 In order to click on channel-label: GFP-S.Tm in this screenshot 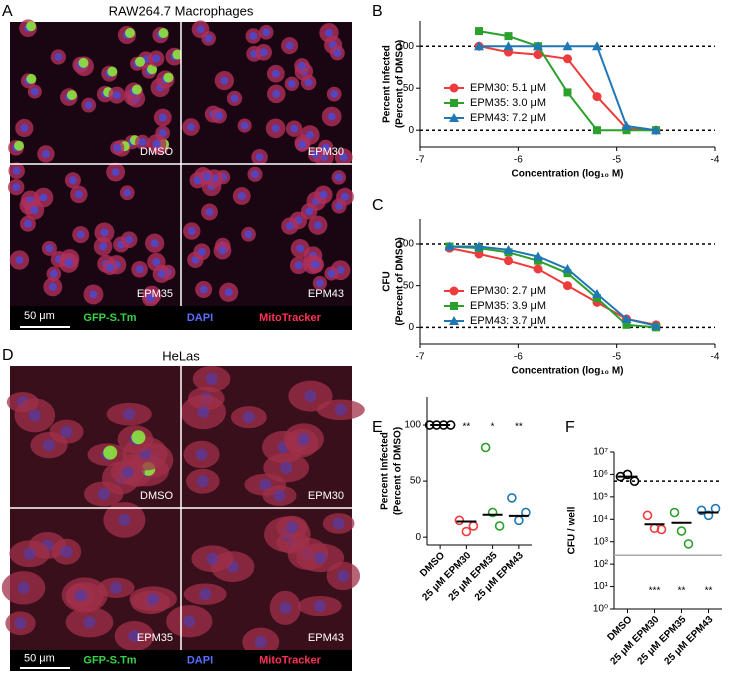, I will do `click(109, 660)`.